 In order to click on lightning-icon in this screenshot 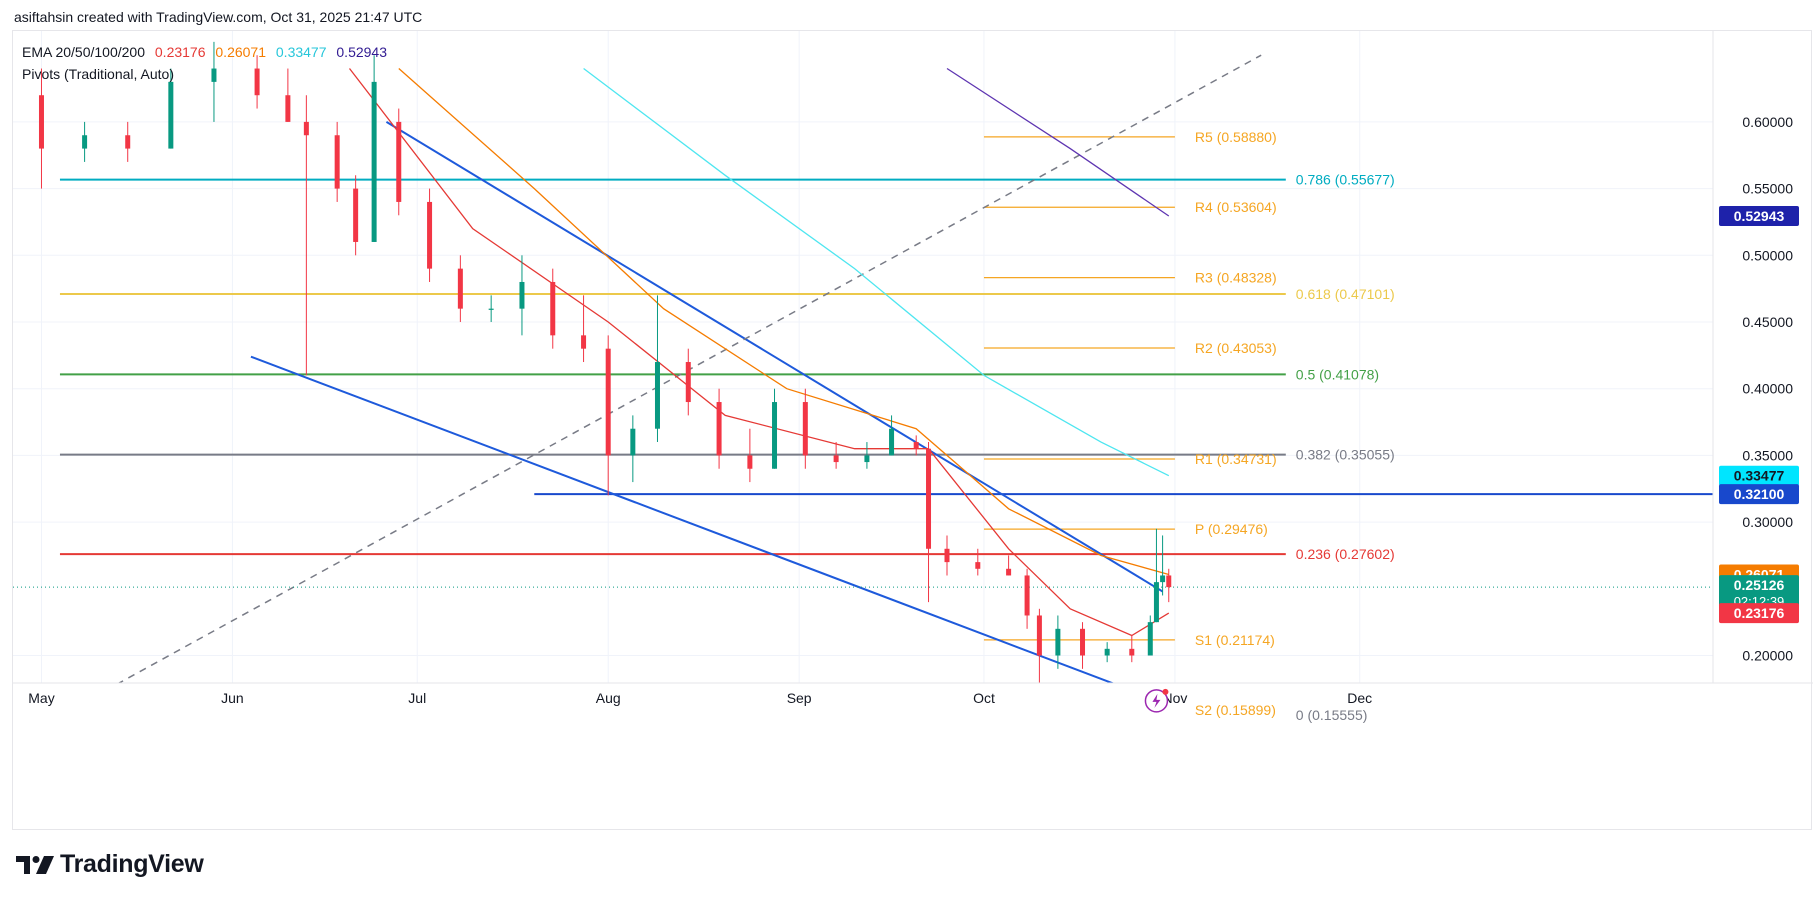, I will do `click(1156, 700)`.